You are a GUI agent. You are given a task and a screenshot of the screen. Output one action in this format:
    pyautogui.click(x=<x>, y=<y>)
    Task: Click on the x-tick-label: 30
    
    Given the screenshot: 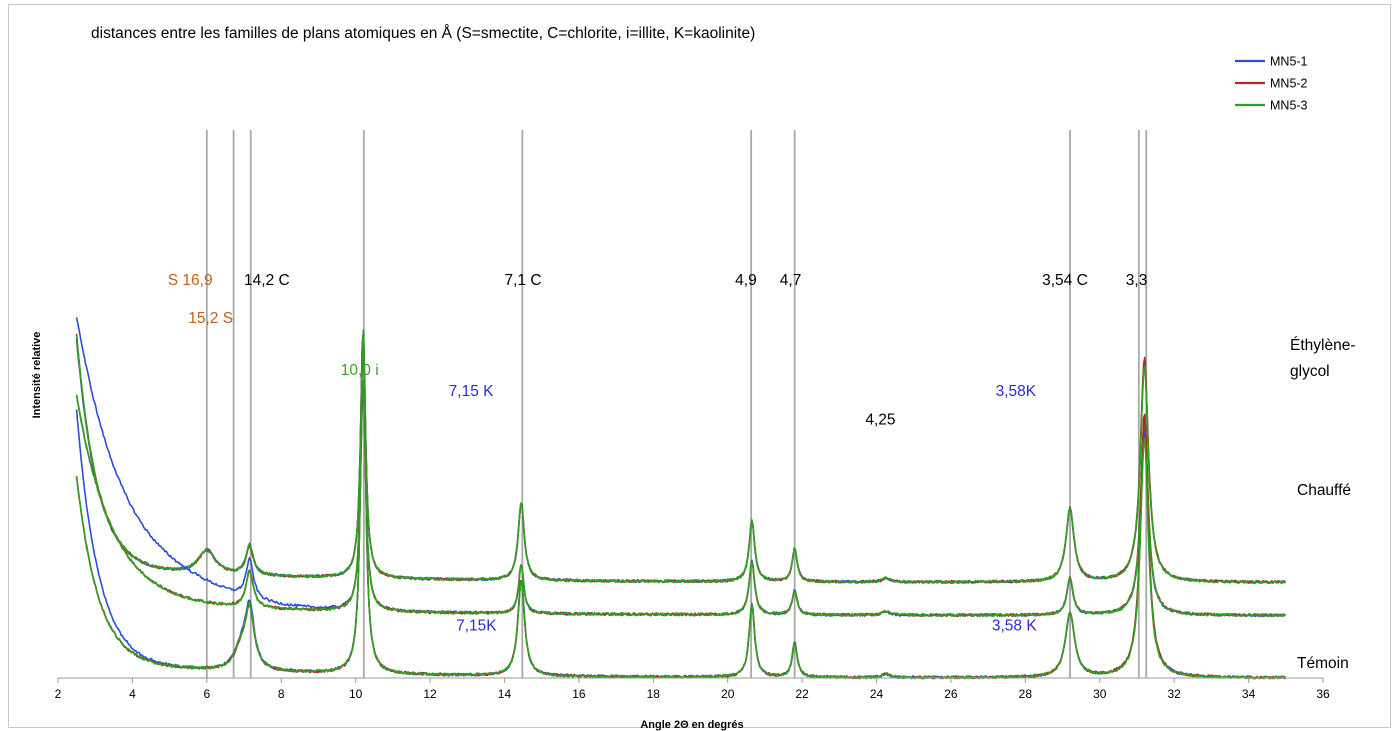 What is the action you would take?
    pyautogui.click(x=1100, y=694)
    